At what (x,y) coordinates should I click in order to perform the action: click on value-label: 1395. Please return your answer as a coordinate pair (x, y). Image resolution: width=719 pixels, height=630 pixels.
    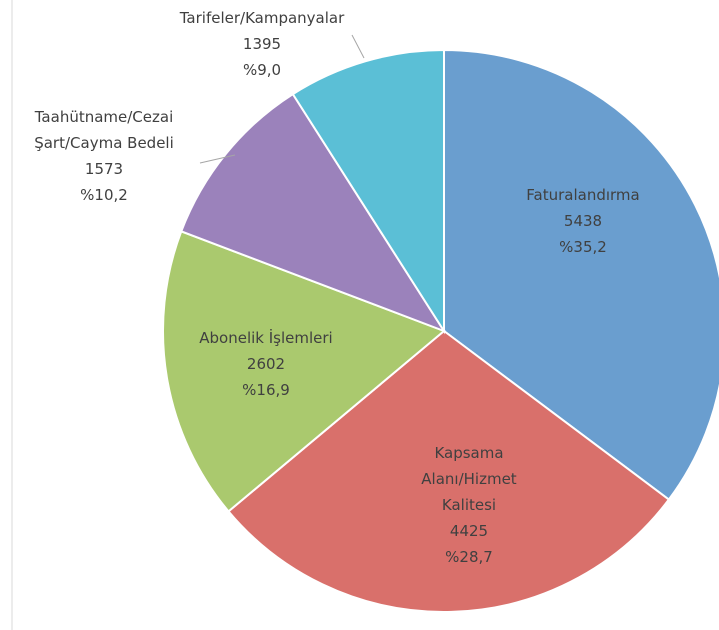
    Looking at the image, I should click on (262, 44).